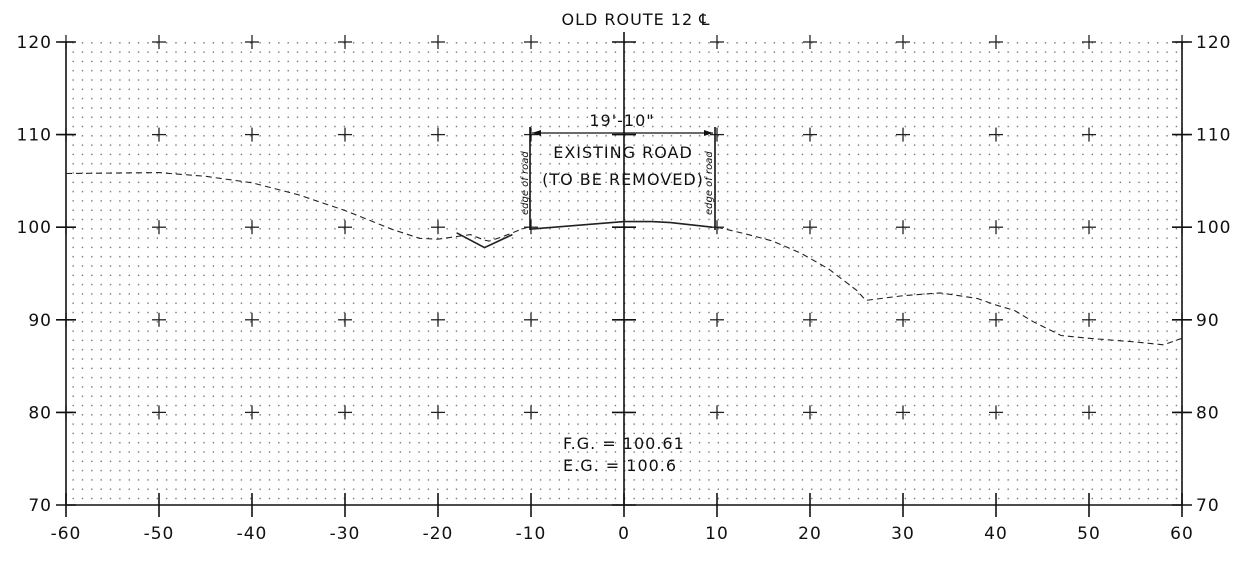  I want to click on x-tick-label: 20, so click(810, 534).